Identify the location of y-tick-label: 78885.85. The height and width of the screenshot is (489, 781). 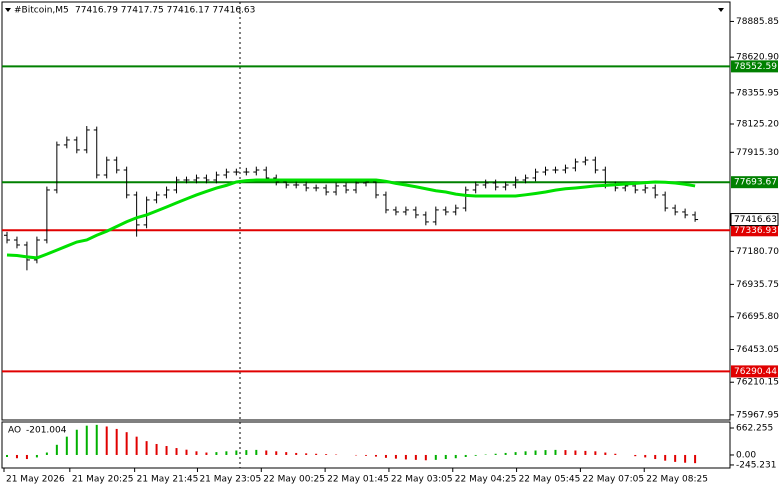
(757, 22).